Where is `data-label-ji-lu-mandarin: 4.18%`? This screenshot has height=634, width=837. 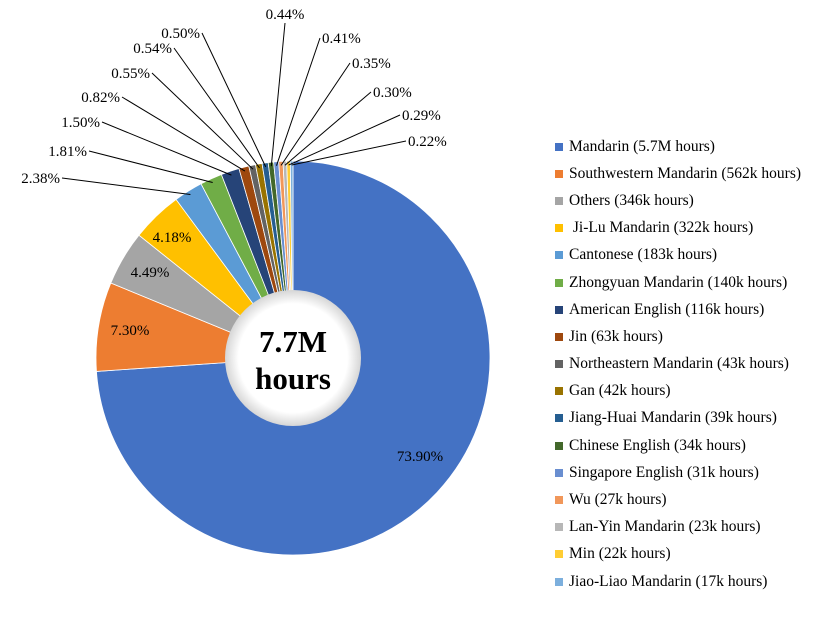 data-label-ji-lu-mandarin: 4.18% is located at coordinates (172, 238).